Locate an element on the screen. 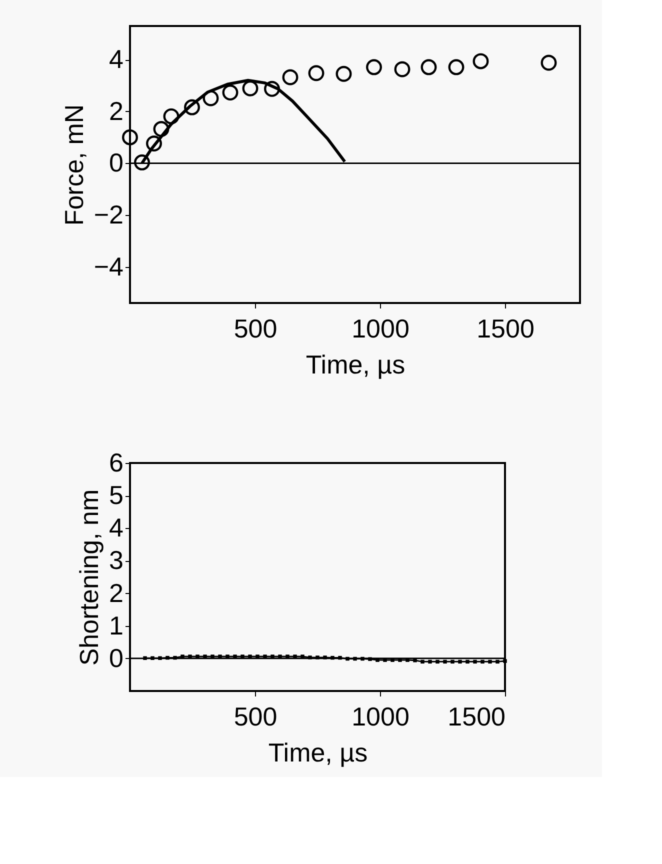 Image resolution: width=662 pixels, height=864 pixels. y-tick-label: 3 is located at coordinates (116, 560).